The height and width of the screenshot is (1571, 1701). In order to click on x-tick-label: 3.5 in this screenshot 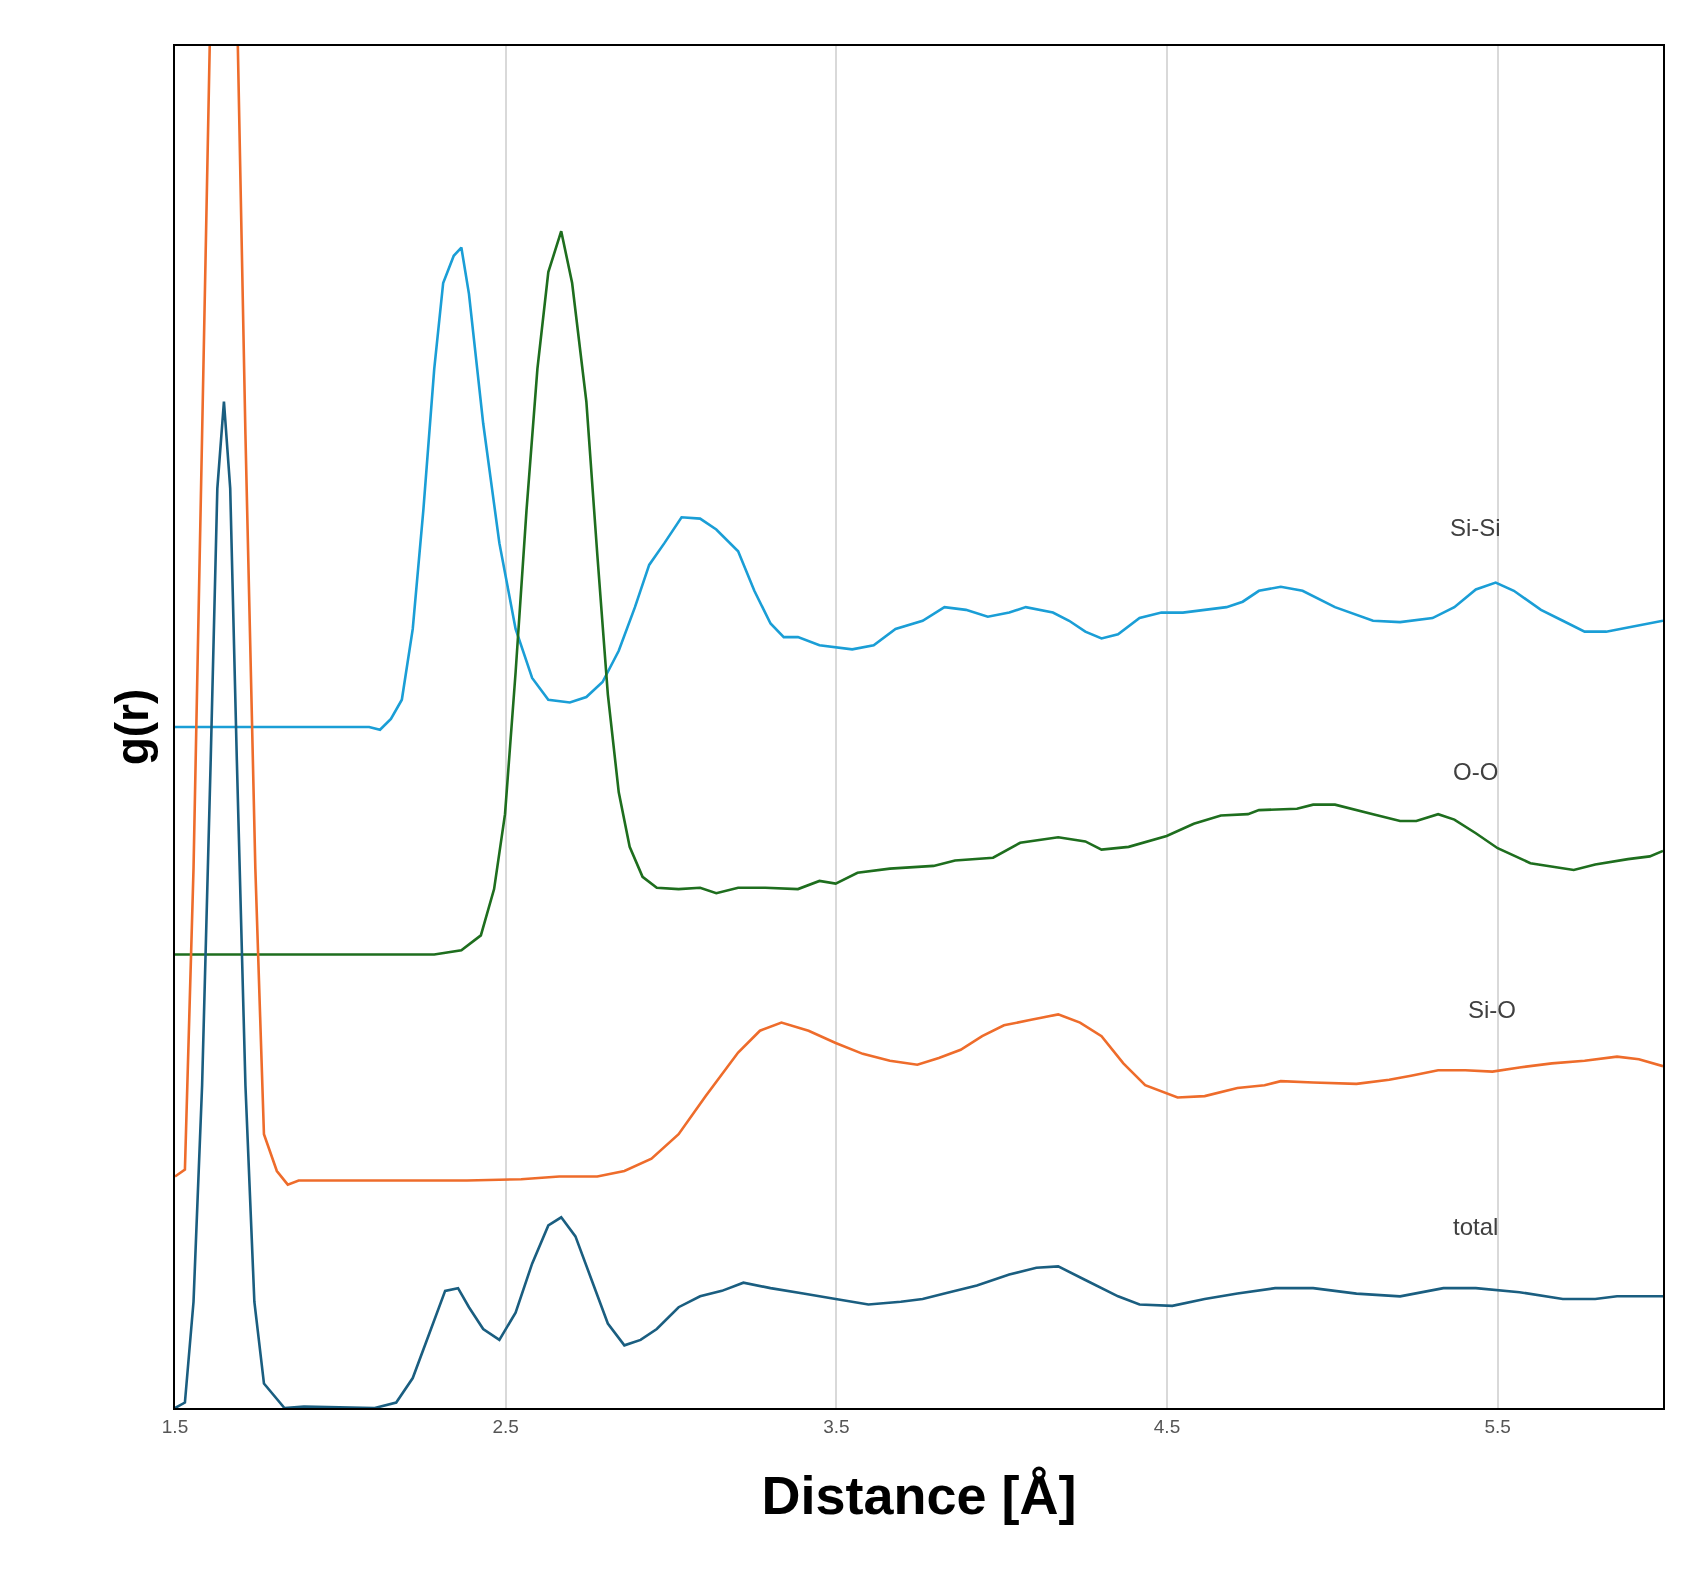, I will do `click(836, 1426)`.